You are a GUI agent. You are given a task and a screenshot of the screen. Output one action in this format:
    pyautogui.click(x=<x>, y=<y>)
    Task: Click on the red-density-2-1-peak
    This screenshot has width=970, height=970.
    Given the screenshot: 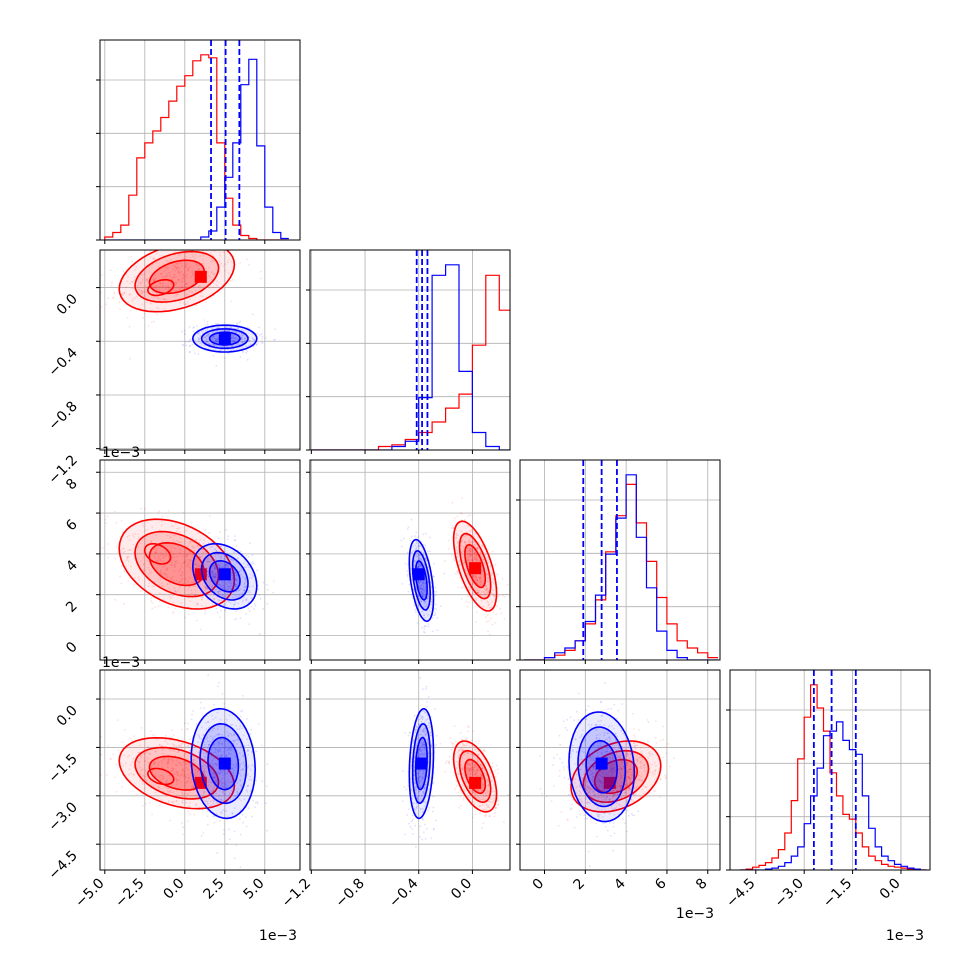 What is the action you would take?
    pyautogui.click(x=475, y=568)
    